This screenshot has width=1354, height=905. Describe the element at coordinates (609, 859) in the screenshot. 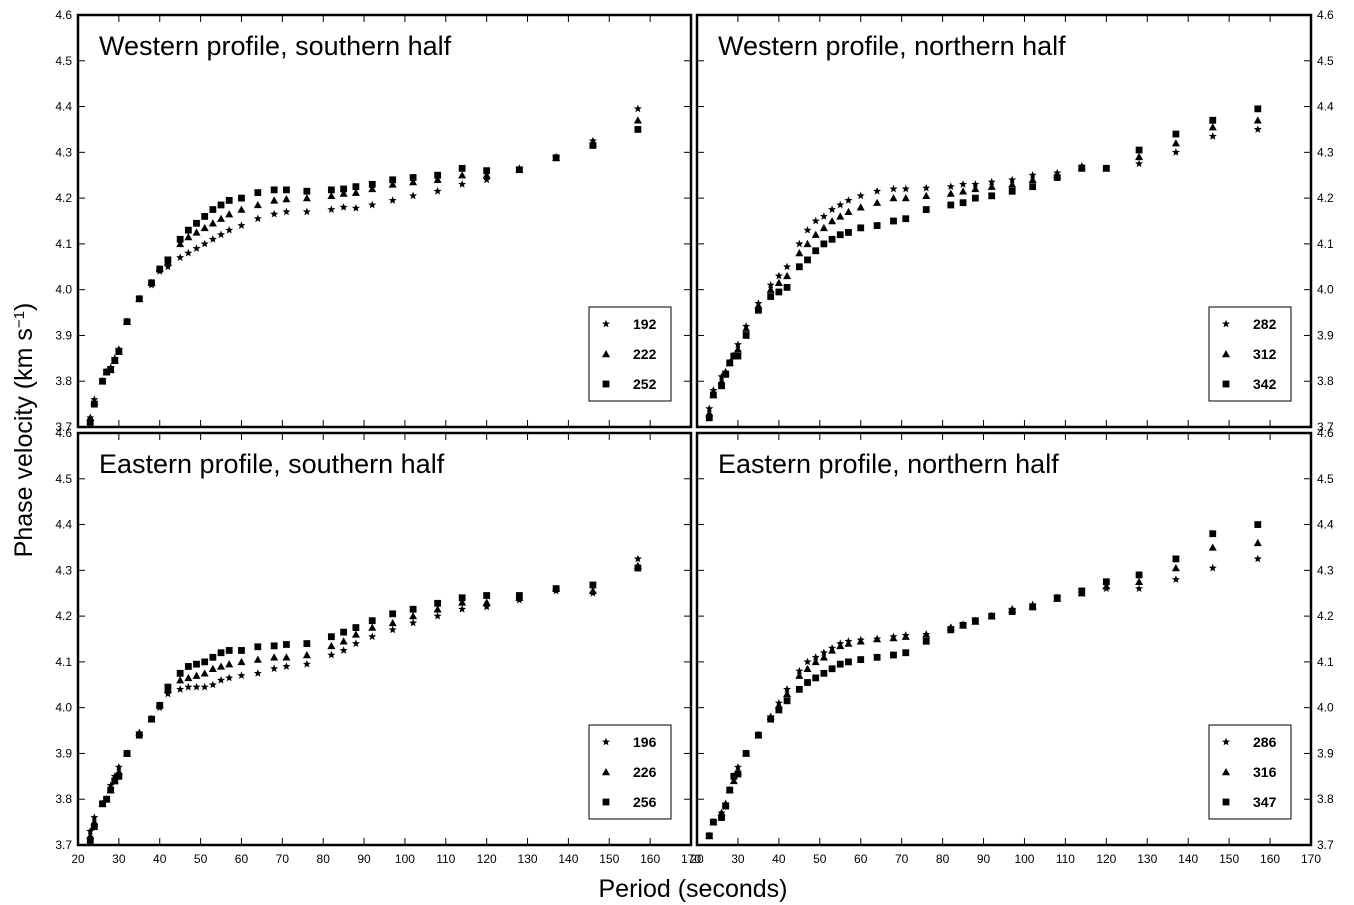

I see `x-tick-label: 150` at that location.